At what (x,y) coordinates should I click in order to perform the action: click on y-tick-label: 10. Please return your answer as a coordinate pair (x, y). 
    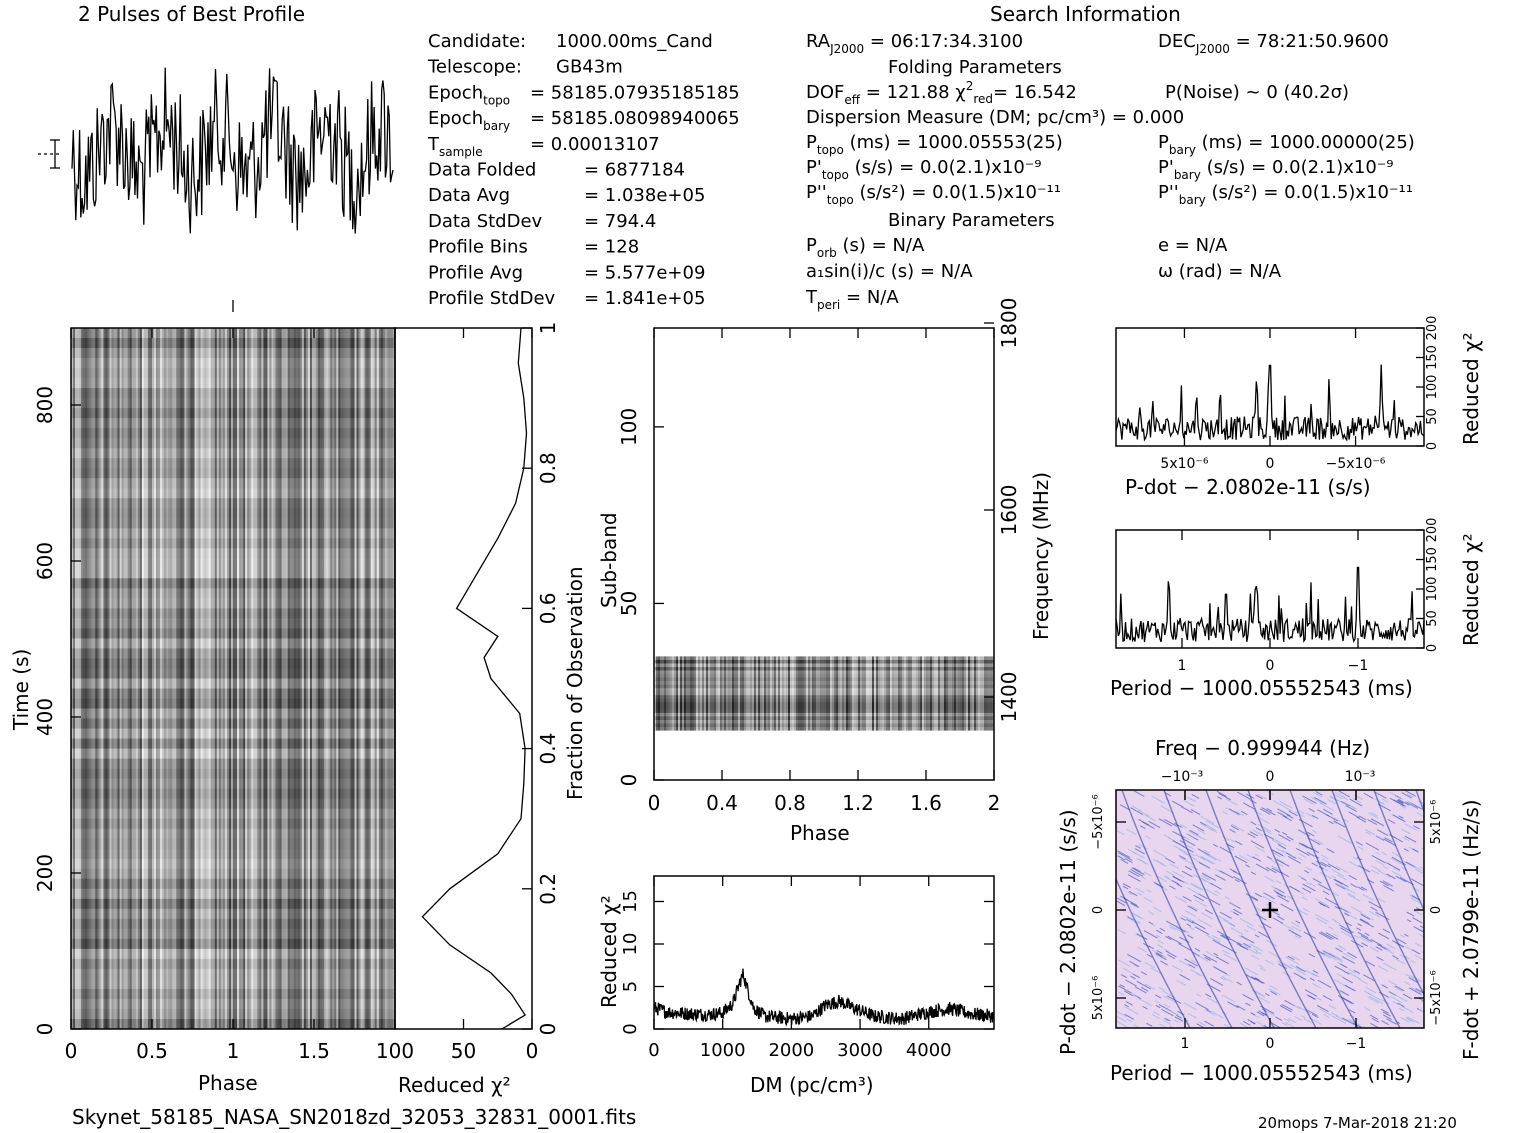
    Looking at the image, I should click on (630, 944).